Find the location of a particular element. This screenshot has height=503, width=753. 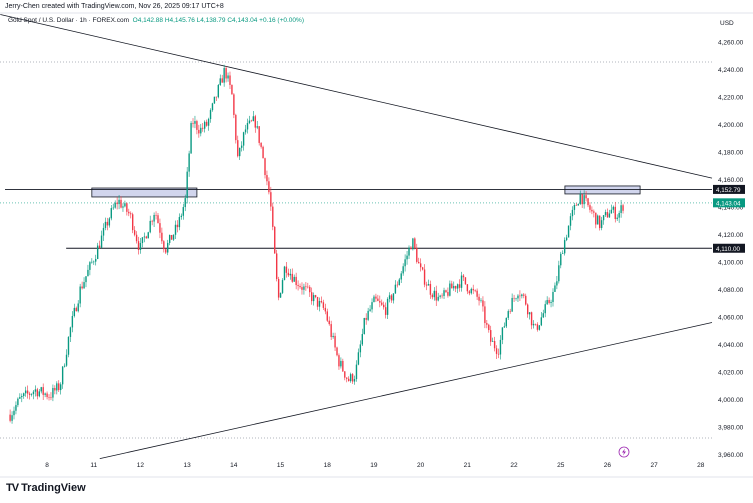

time-tick-label: 28 is located at coordinates (701, 465).